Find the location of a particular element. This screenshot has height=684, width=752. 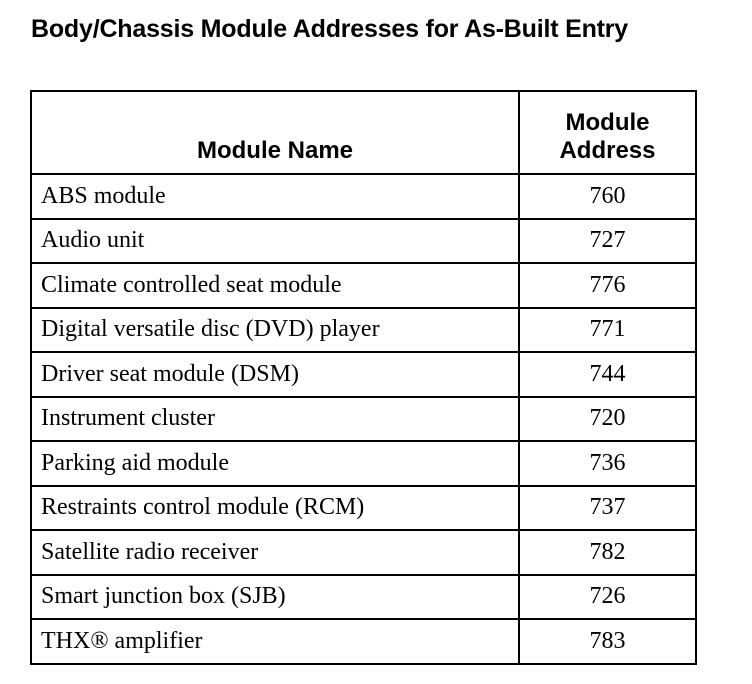

table-row: Restraints control module (RCM) 737 is located at coordinates (363, 507).